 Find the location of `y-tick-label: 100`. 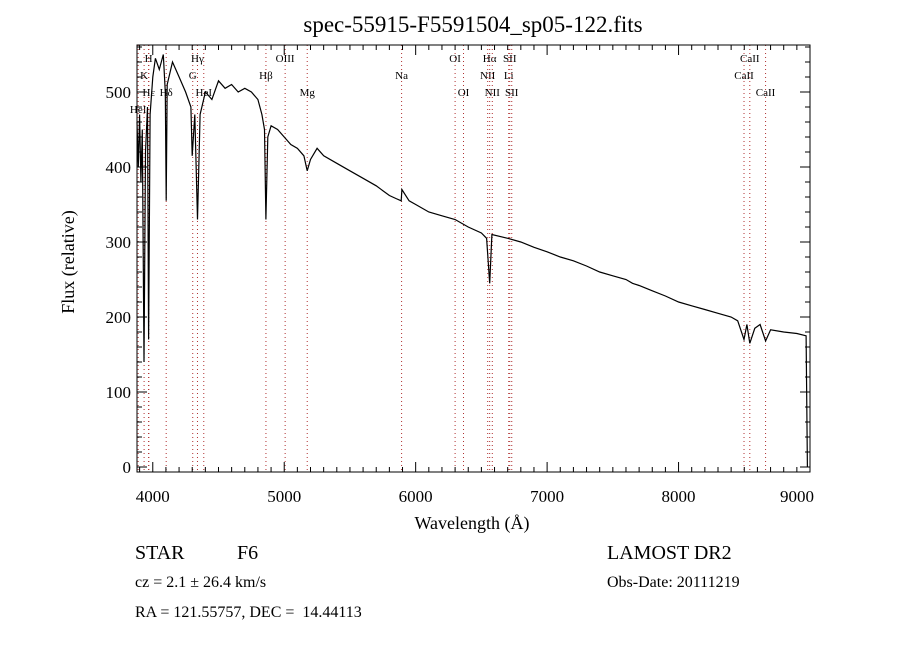

y-tick-label: 100 is located at coordinates (119, 392).